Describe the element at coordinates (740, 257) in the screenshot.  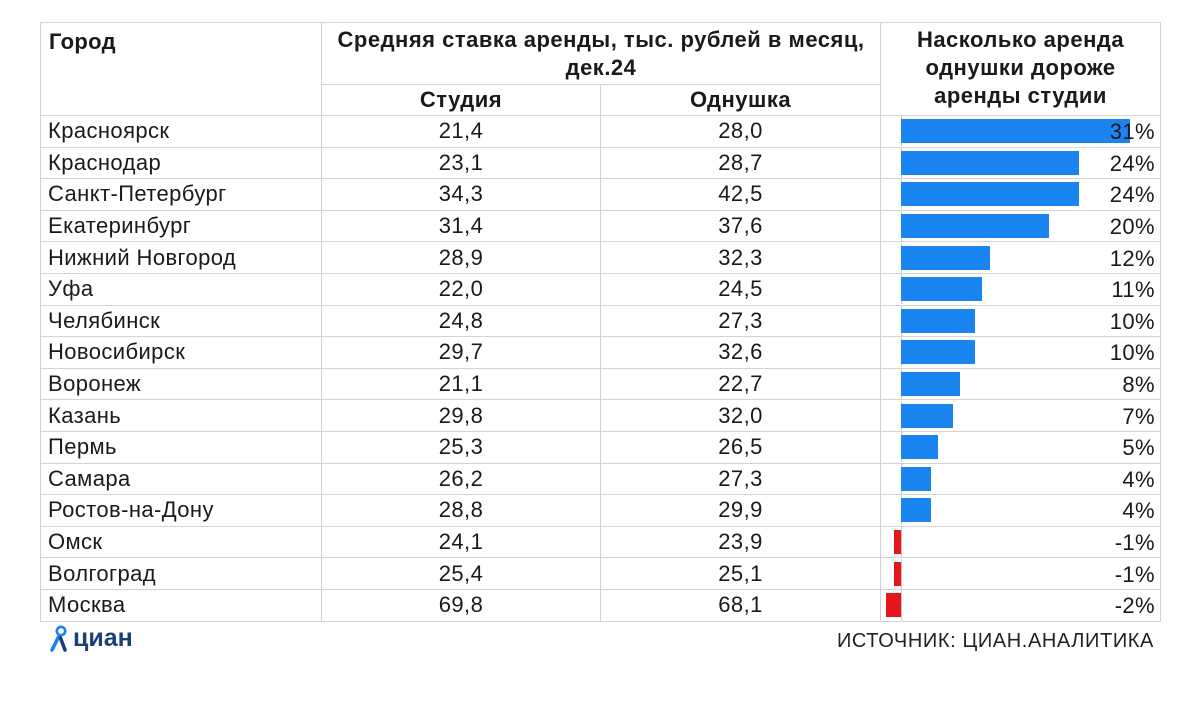
I see `one-room-rate: 32,3` at that location.